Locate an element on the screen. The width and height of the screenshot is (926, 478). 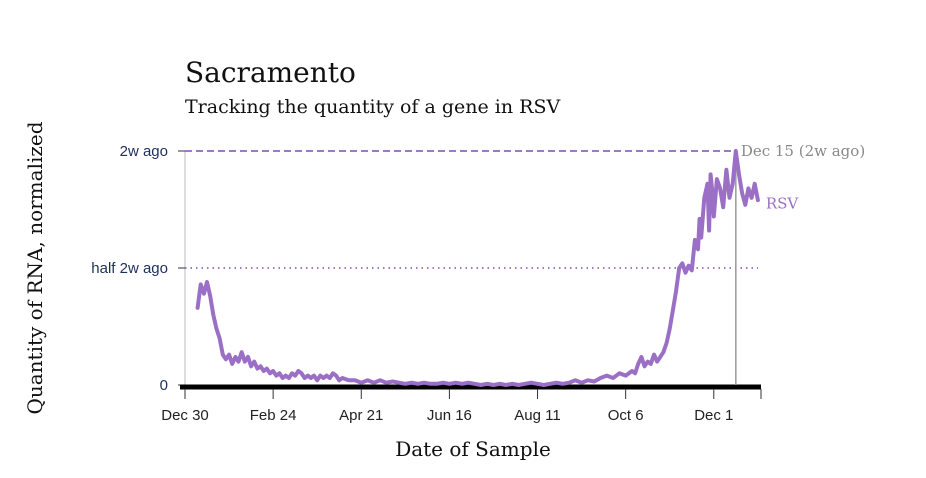
x-tick-label: Aug 11 is located at coordinates (537, 415).